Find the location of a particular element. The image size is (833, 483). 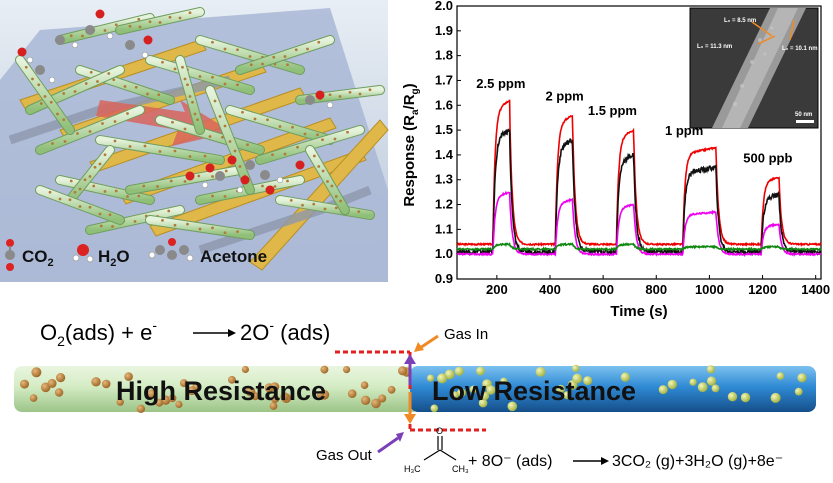

x-tick-label: 400 is located at coordinates (550, 289).